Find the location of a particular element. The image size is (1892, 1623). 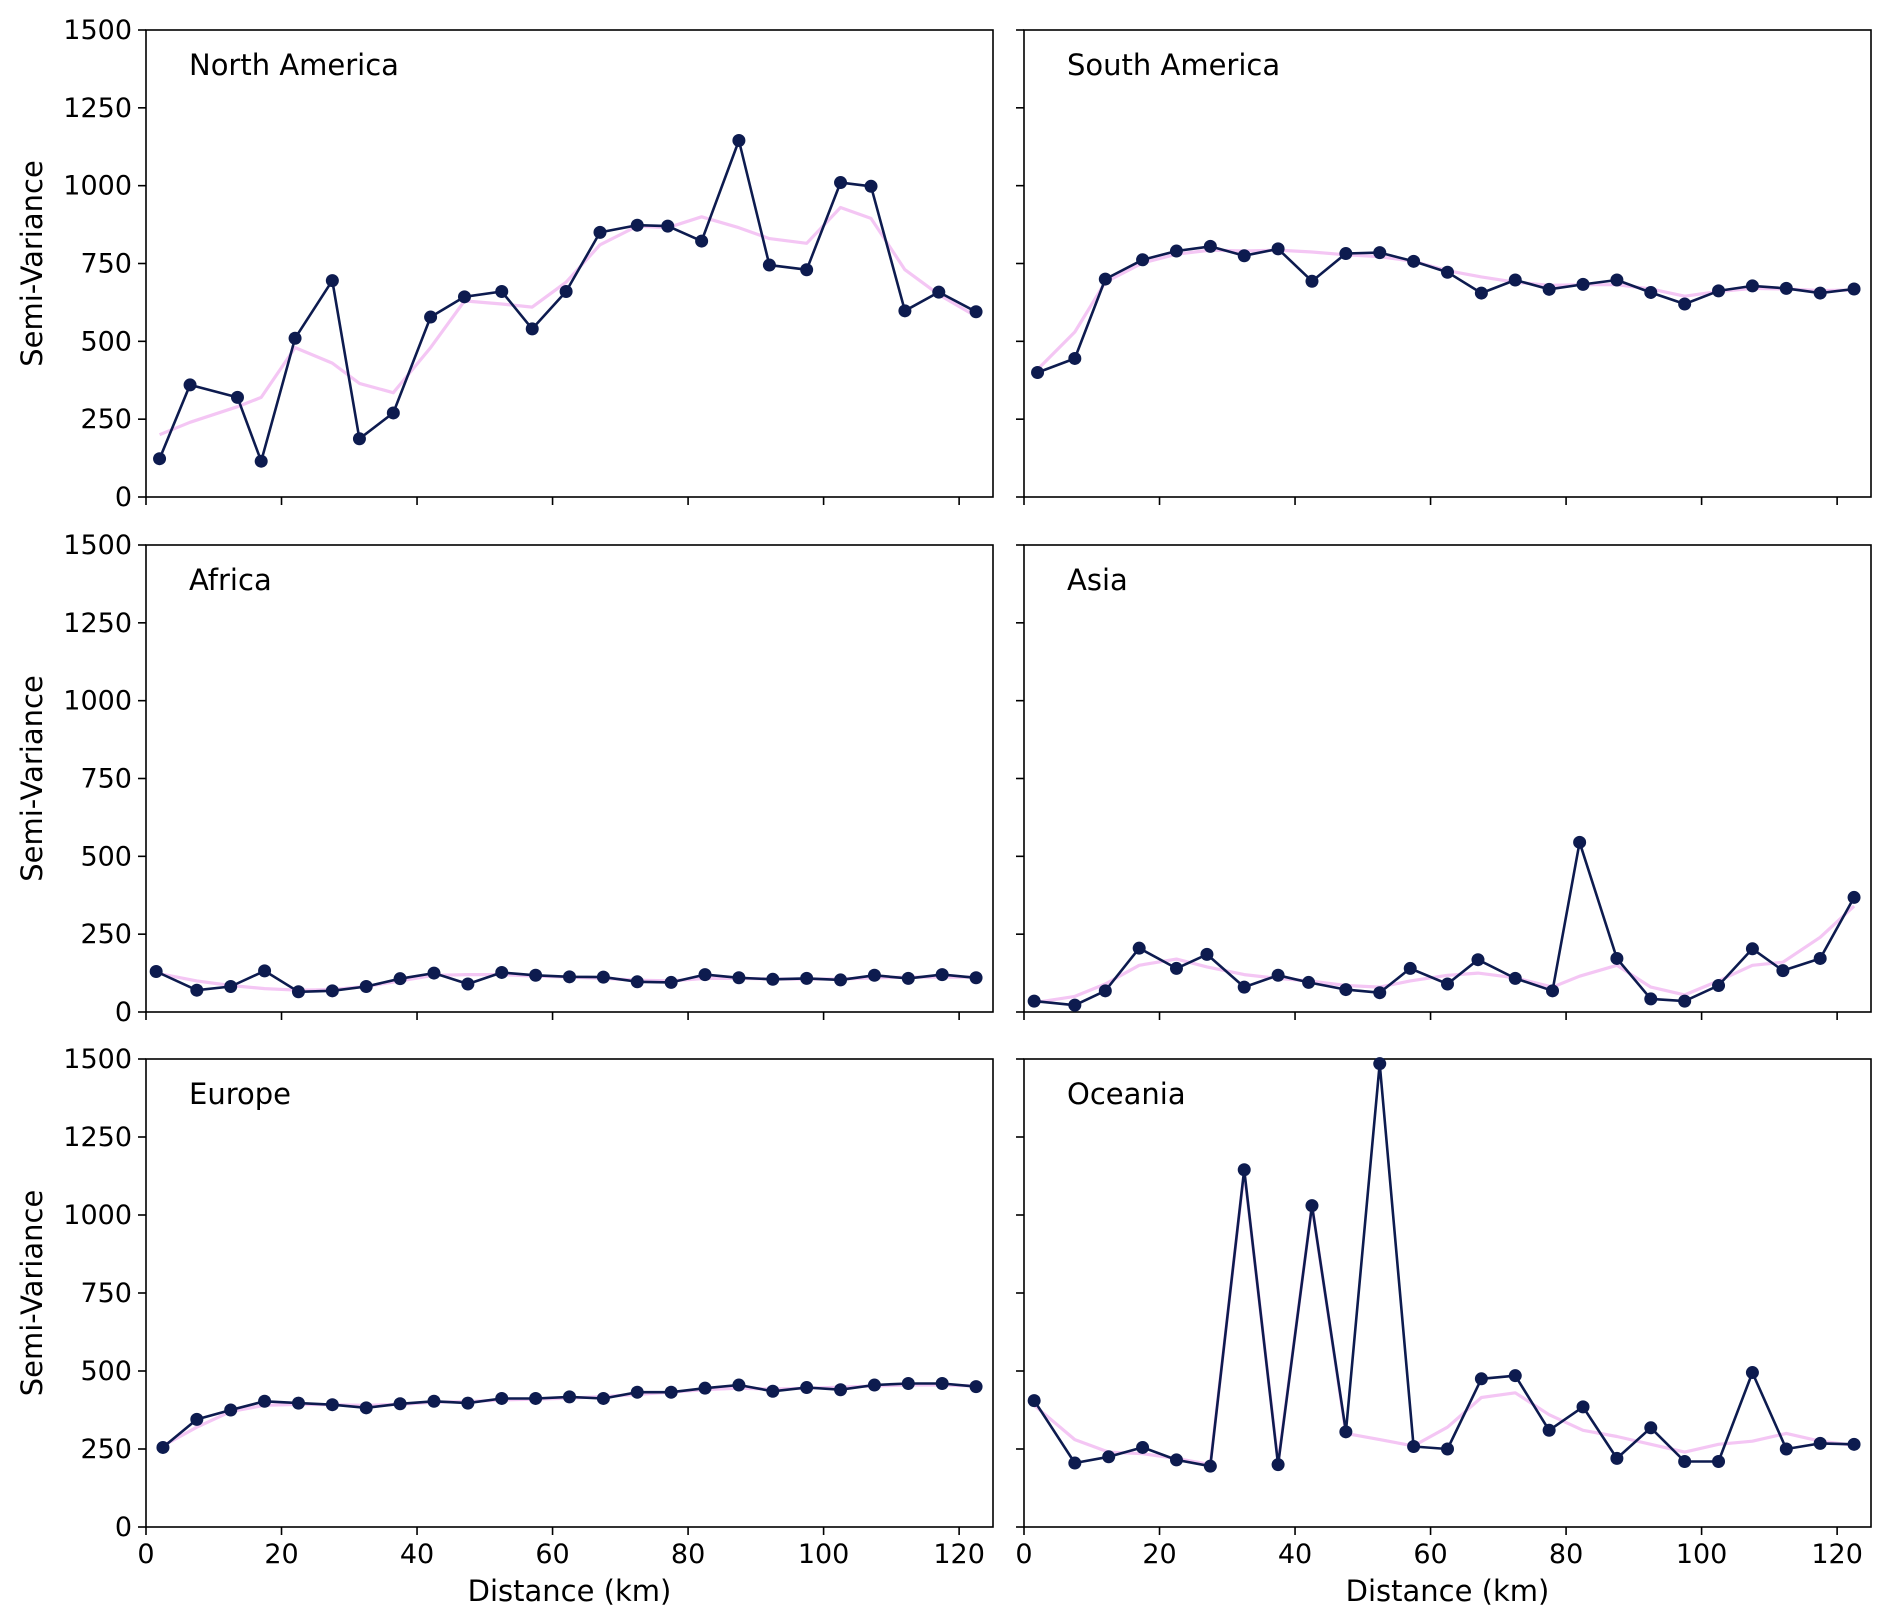

panel-south-america: South America is located at coordinates (1444, 267).